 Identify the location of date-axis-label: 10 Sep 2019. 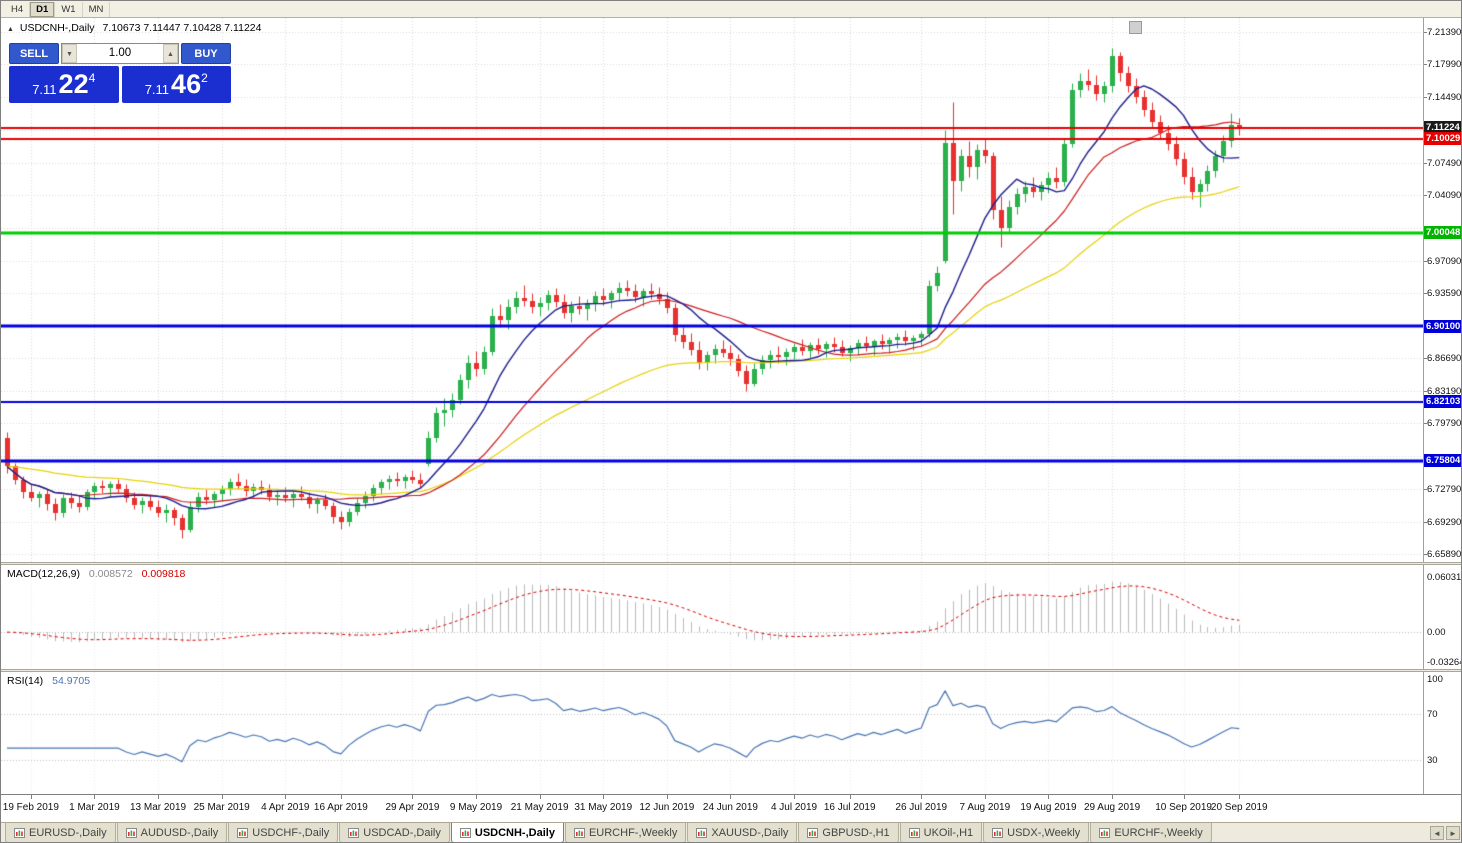
(1183, 807).